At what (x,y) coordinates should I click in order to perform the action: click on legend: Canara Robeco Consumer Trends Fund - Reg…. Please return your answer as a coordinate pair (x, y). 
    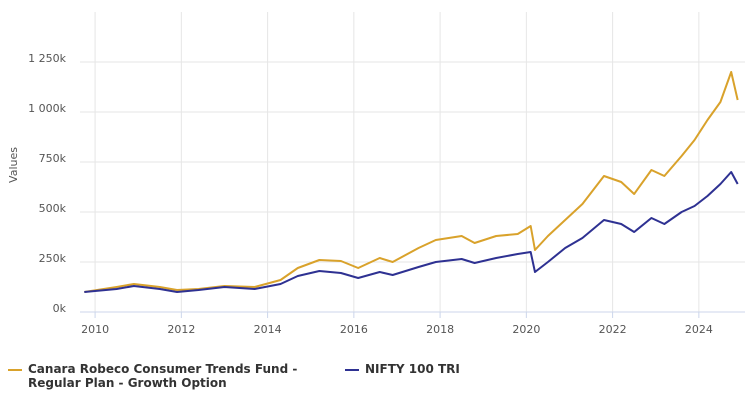
    Looking at the image, I should click on (377, 376).